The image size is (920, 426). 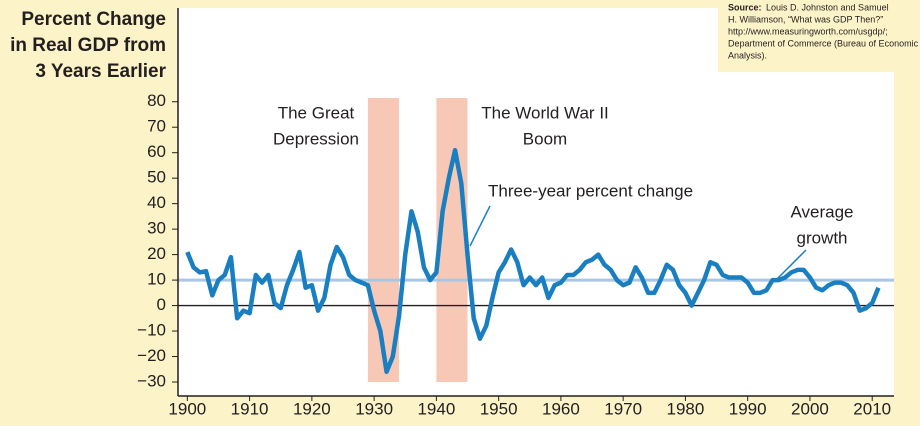 What do you see at coordinates (156, 228) in the screenshot?
I see `y-tick-label: 30` at bounding box center [156, 228].